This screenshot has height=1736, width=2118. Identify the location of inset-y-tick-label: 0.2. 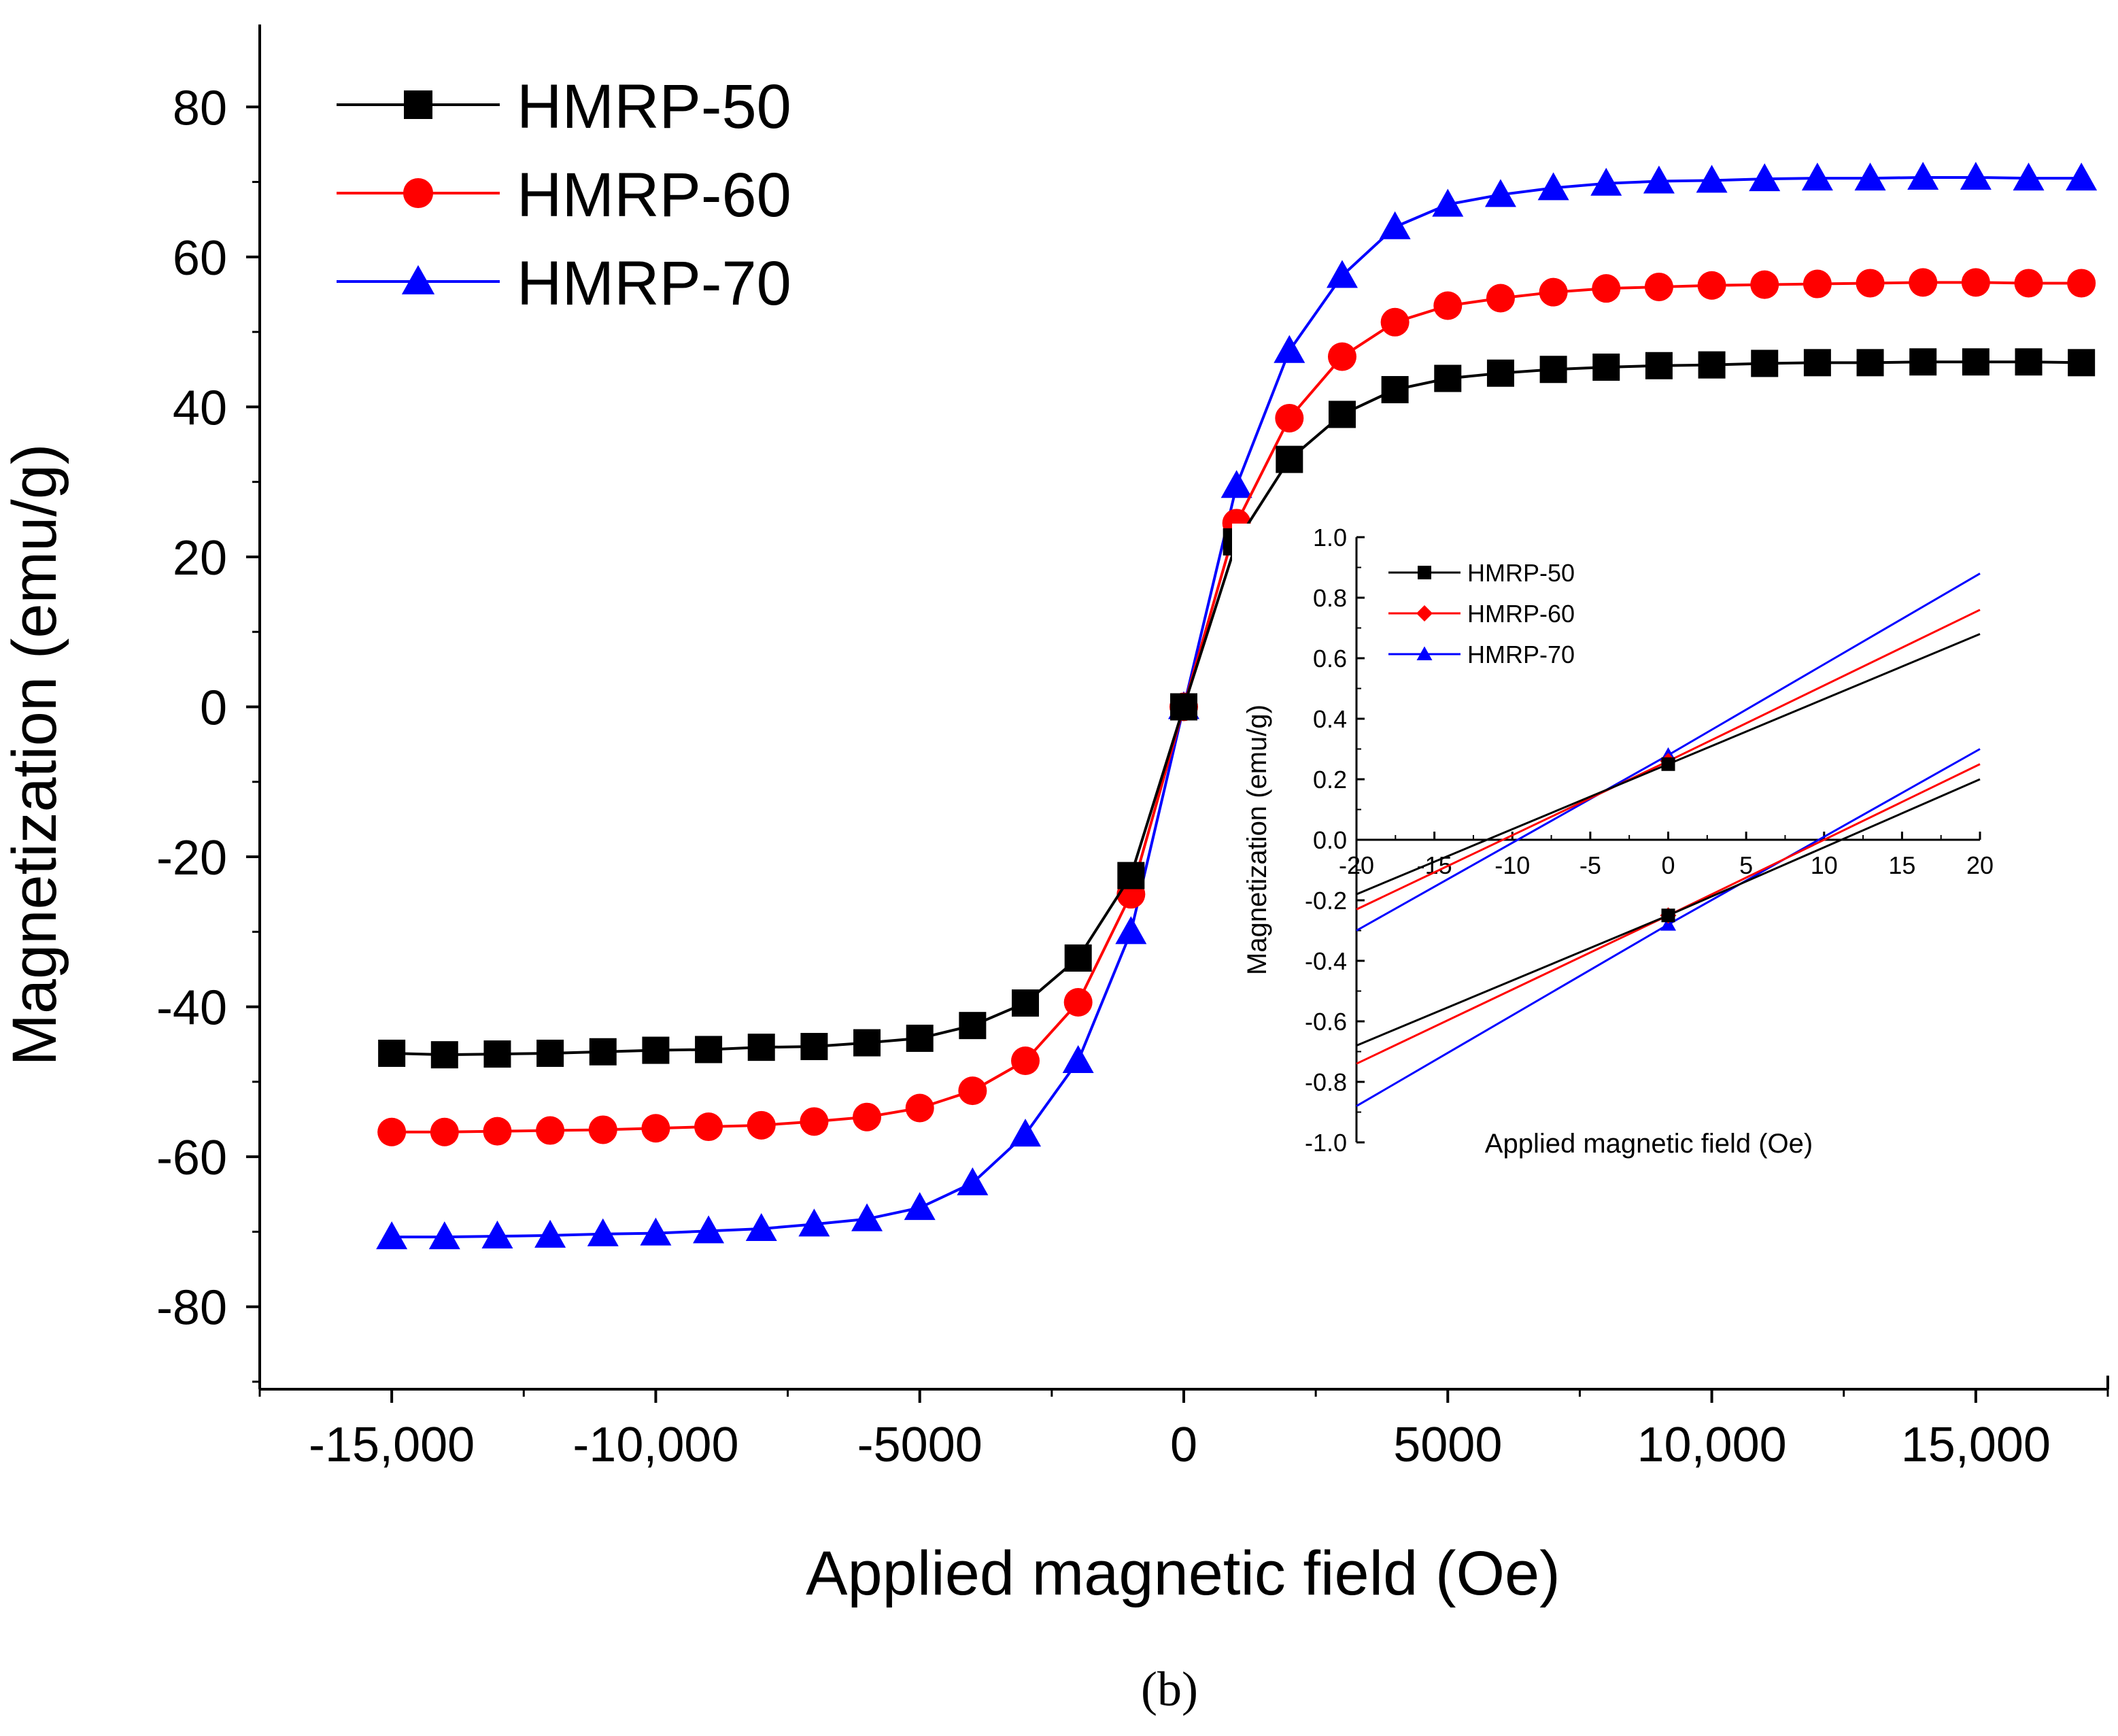
(1330, 780).